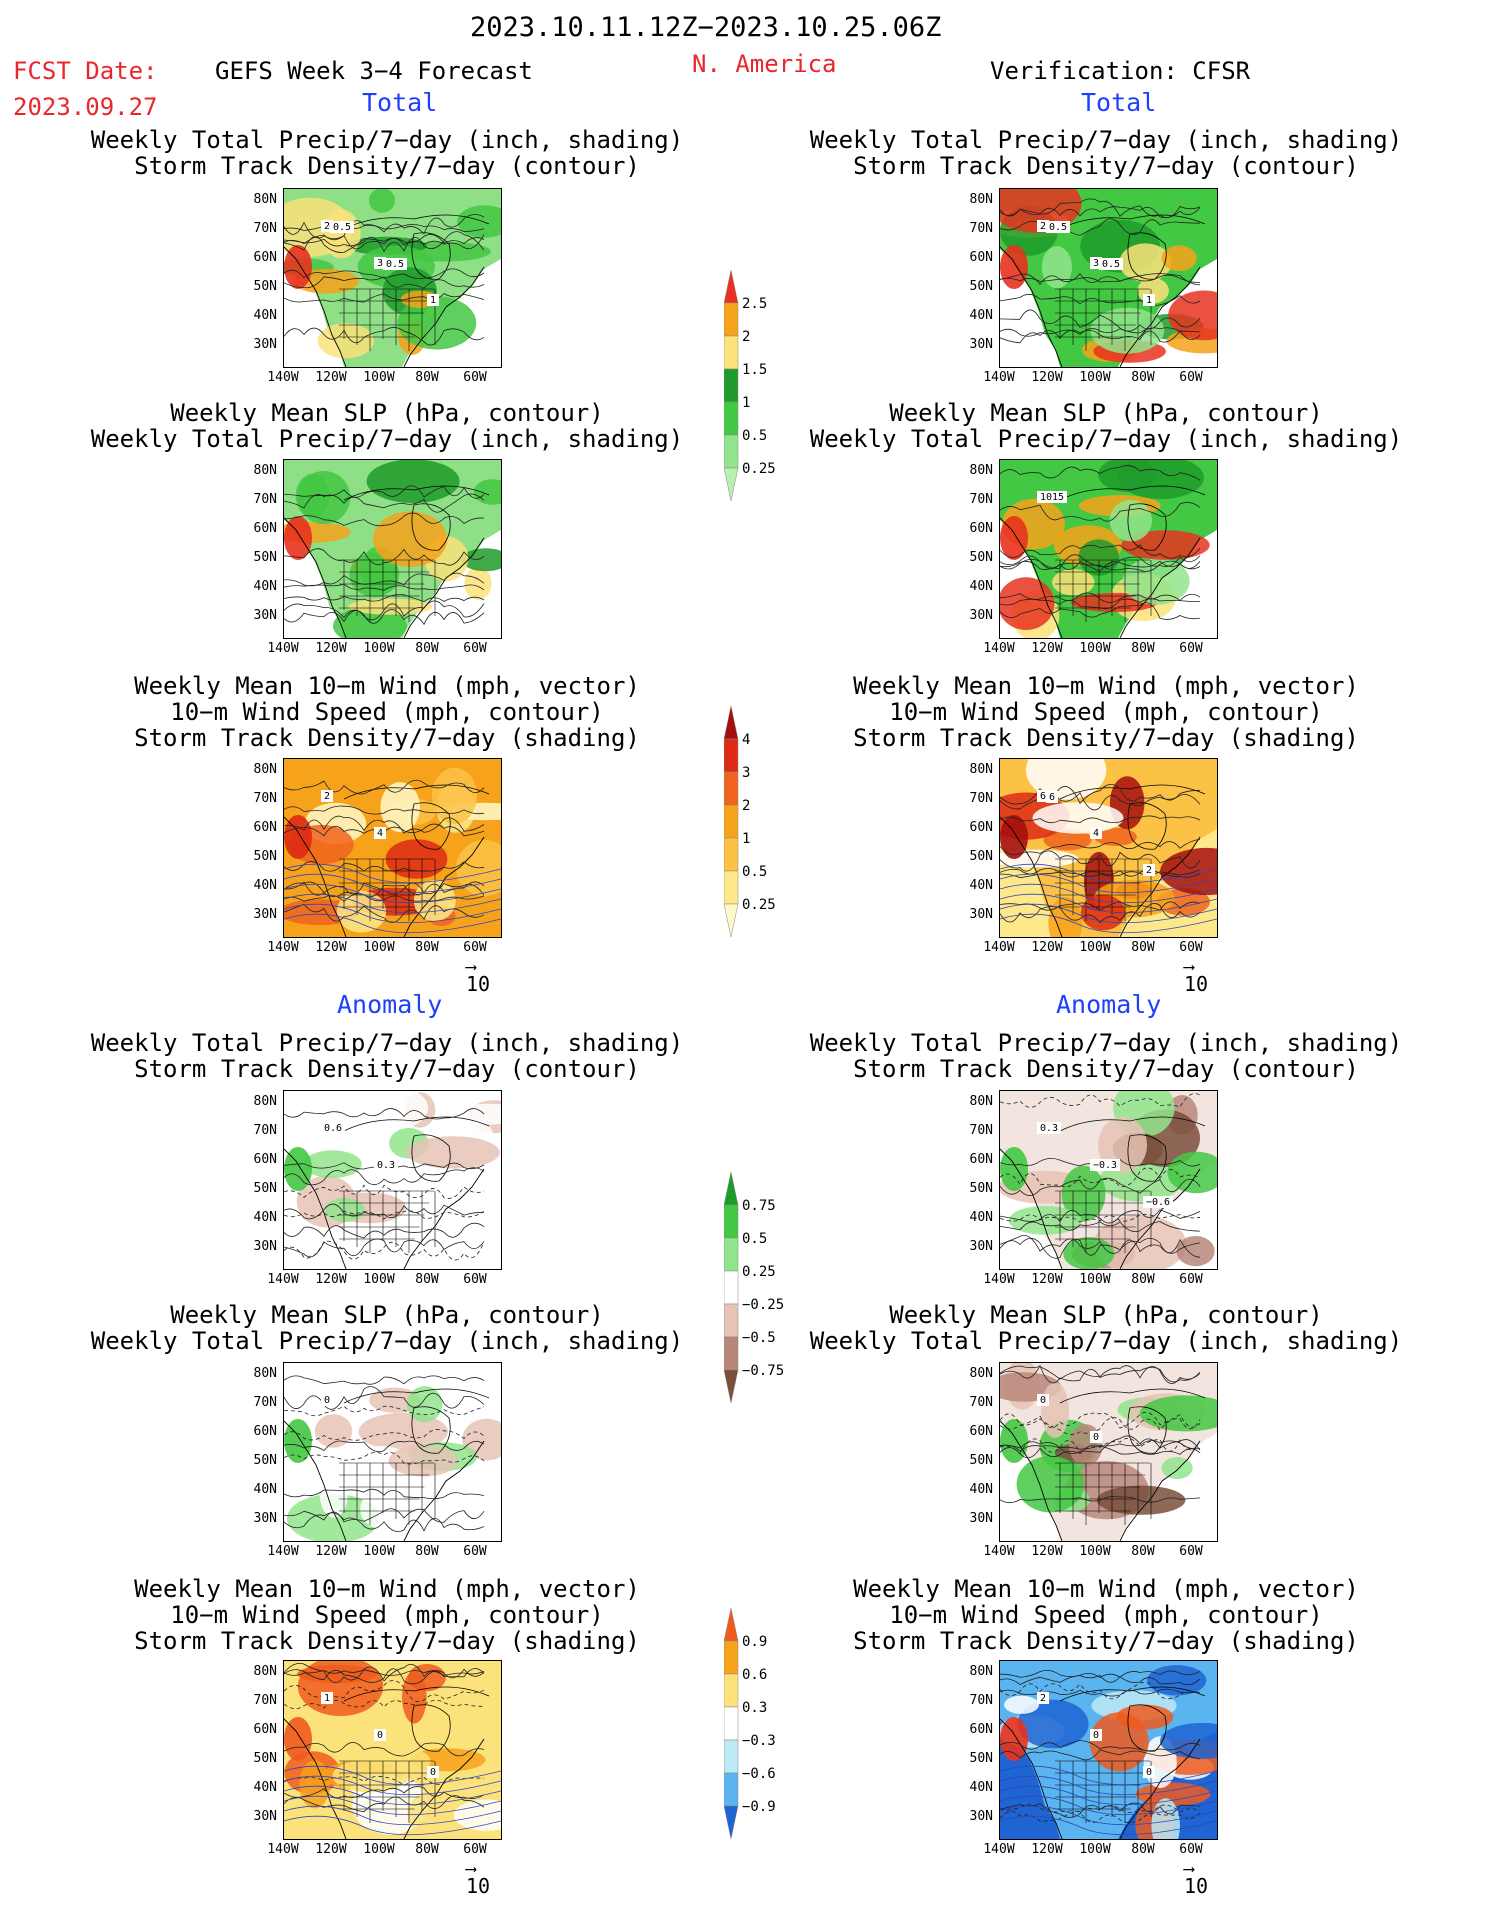 The width and height of the screenshot is (1487, 1925). I want to click on lat-tick-label: 40N, so click(981, 315).